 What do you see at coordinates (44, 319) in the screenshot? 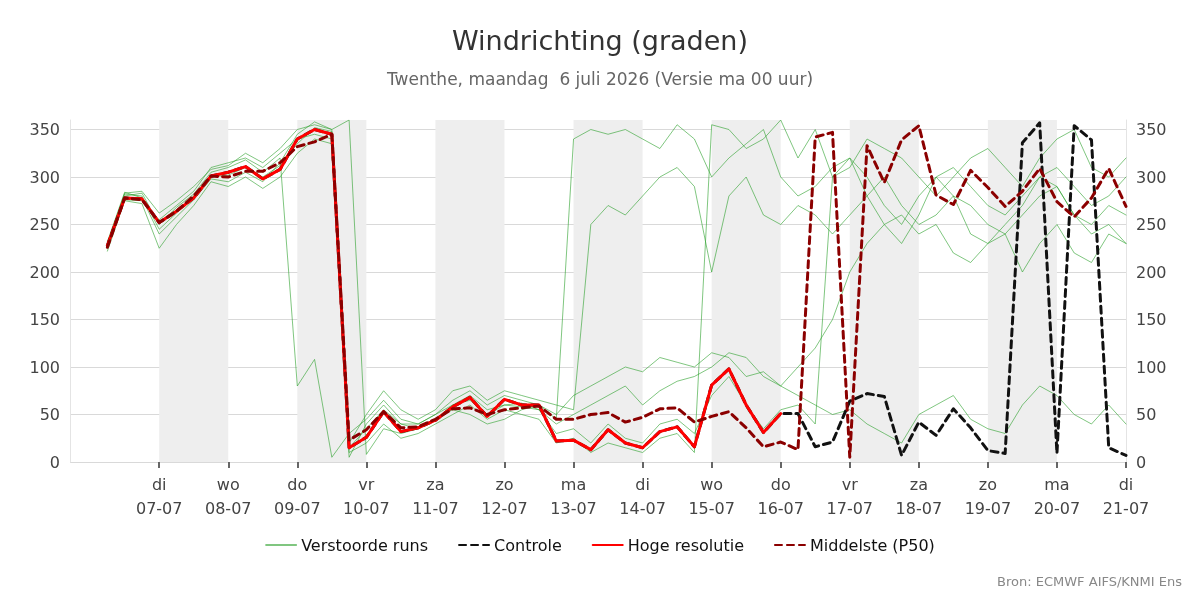
I see `y-tick-label: 150` at bounding box center [44, 319].